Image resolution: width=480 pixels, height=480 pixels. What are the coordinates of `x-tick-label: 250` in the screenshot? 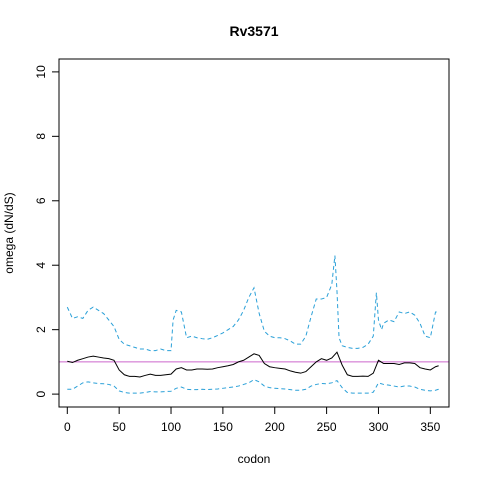 It's located at (327, 427).